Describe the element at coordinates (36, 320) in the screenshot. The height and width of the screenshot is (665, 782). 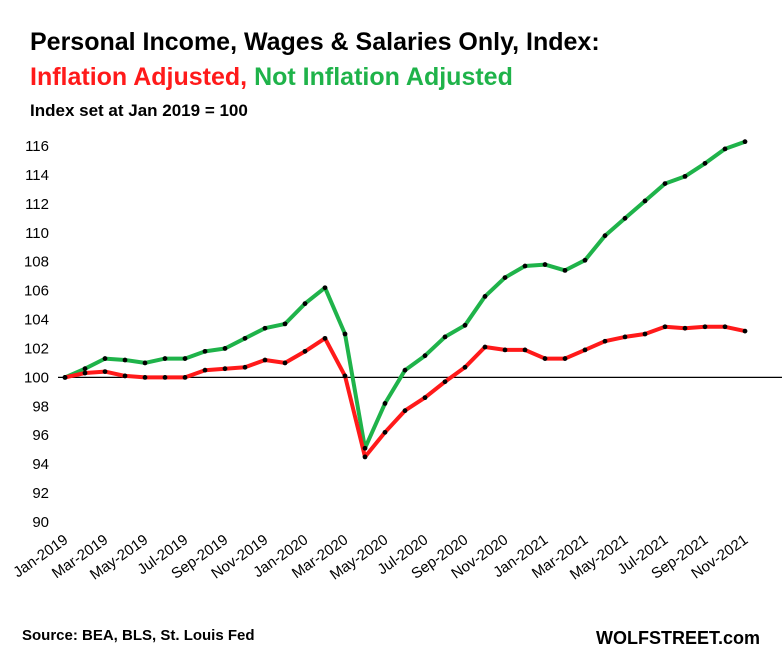
I see `y-tick-label: 104` at that location.